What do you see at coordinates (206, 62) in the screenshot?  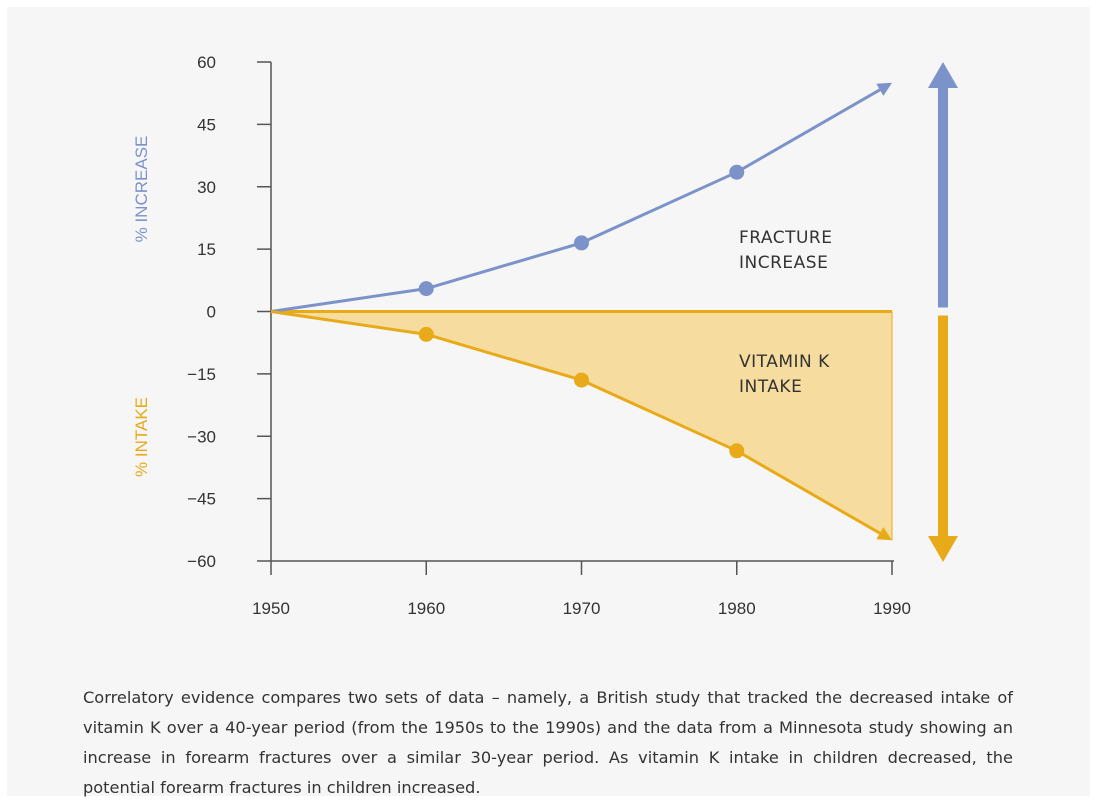 I see `y-tick-label: 60` at bounding box center [206, 62].